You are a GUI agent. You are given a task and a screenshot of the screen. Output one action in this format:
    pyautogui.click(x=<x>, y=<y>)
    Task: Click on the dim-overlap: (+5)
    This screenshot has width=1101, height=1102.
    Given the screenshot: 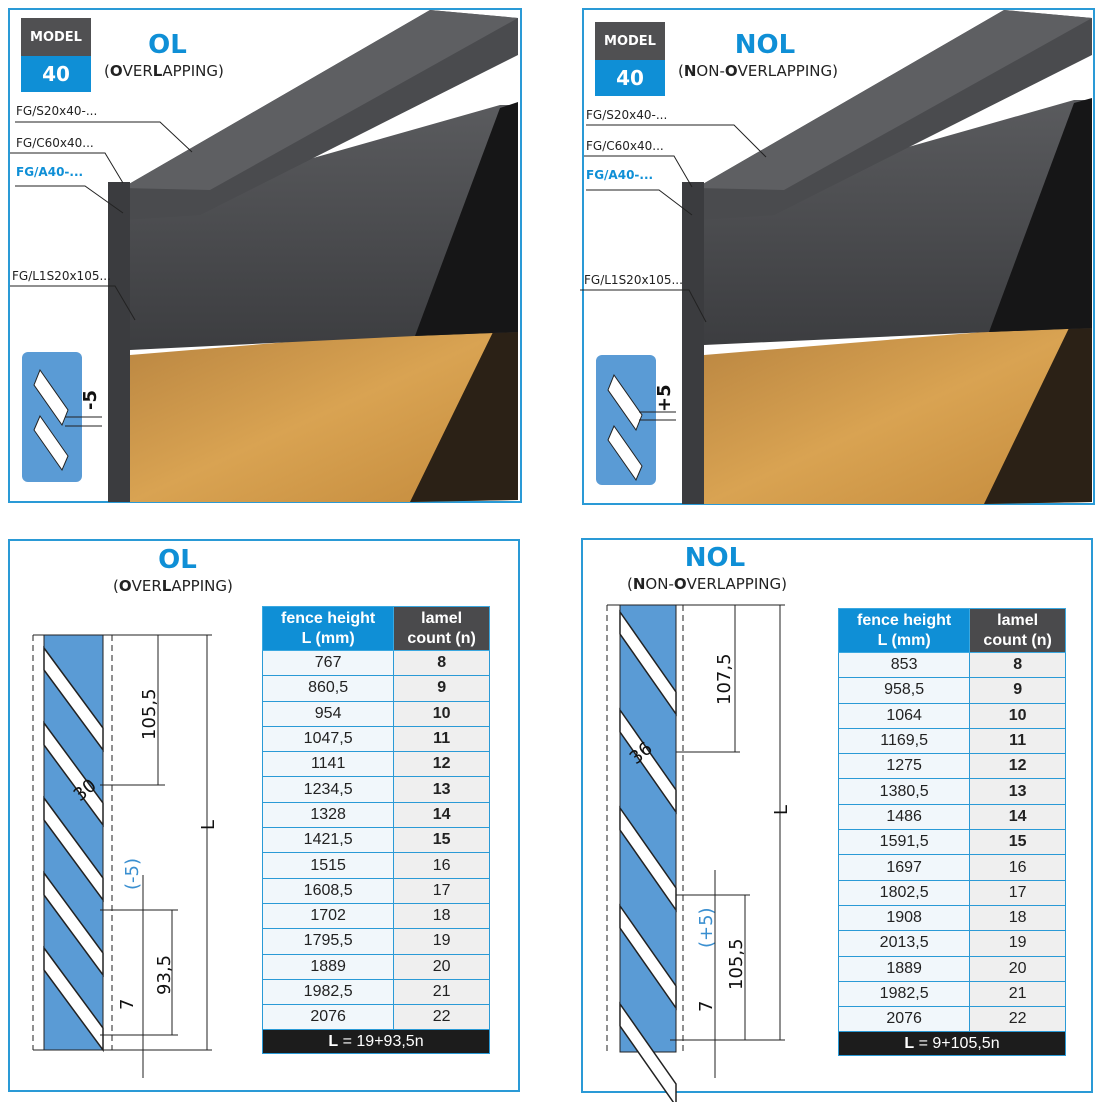 What is the action you would take?
    pyautogui.click(x=706, y=927)
    